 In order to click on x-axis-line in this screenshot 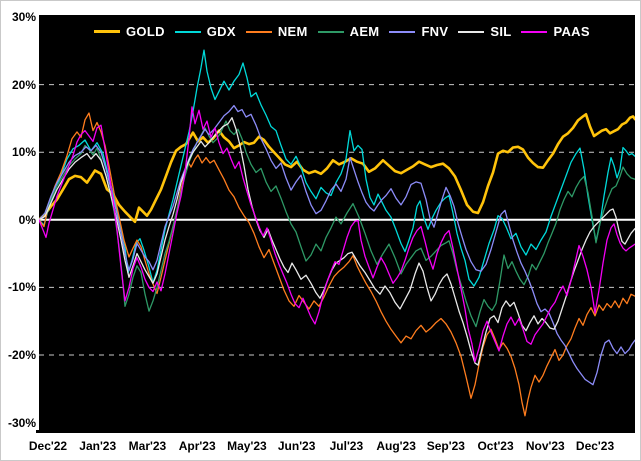, I will do `click(335, 431)`.